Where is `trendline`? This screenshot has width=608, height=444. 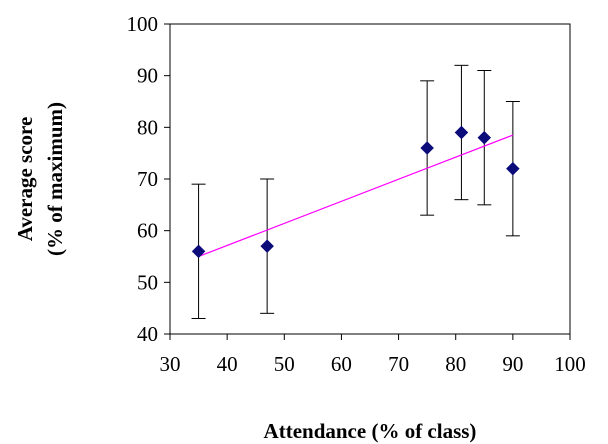
trendline is located at coordinates (356, 196).